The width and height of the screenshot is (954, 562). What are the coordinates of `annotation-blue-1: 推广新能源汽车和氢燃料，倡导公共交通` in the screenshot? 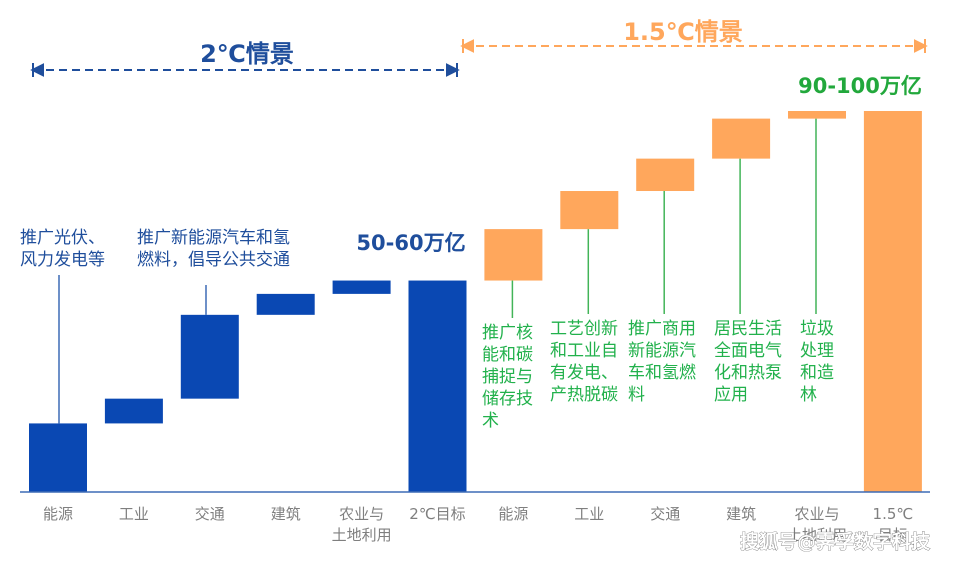 It's located at (213, 249).